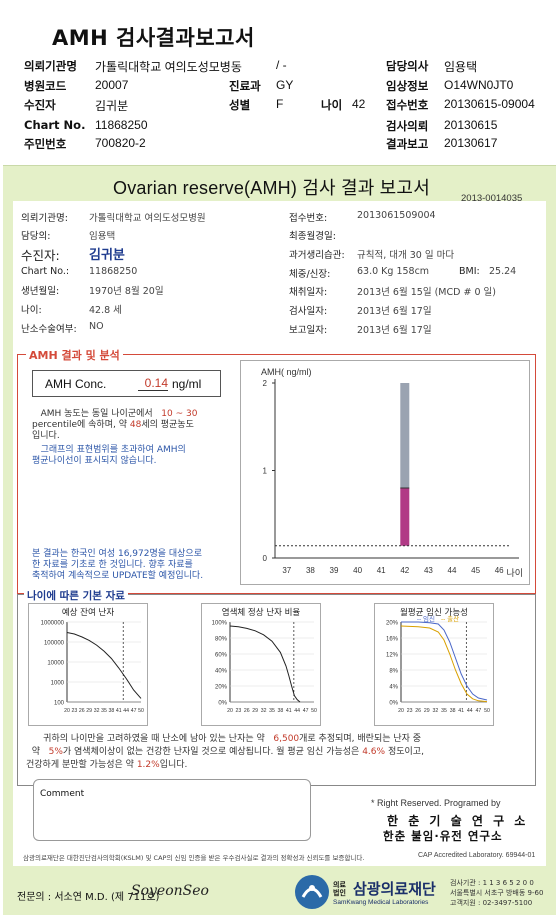 The image size is (557, 915). Describe the element at coordinates (471, 125) in the screenshot. I see `value-request-date: 20130615` at that location.